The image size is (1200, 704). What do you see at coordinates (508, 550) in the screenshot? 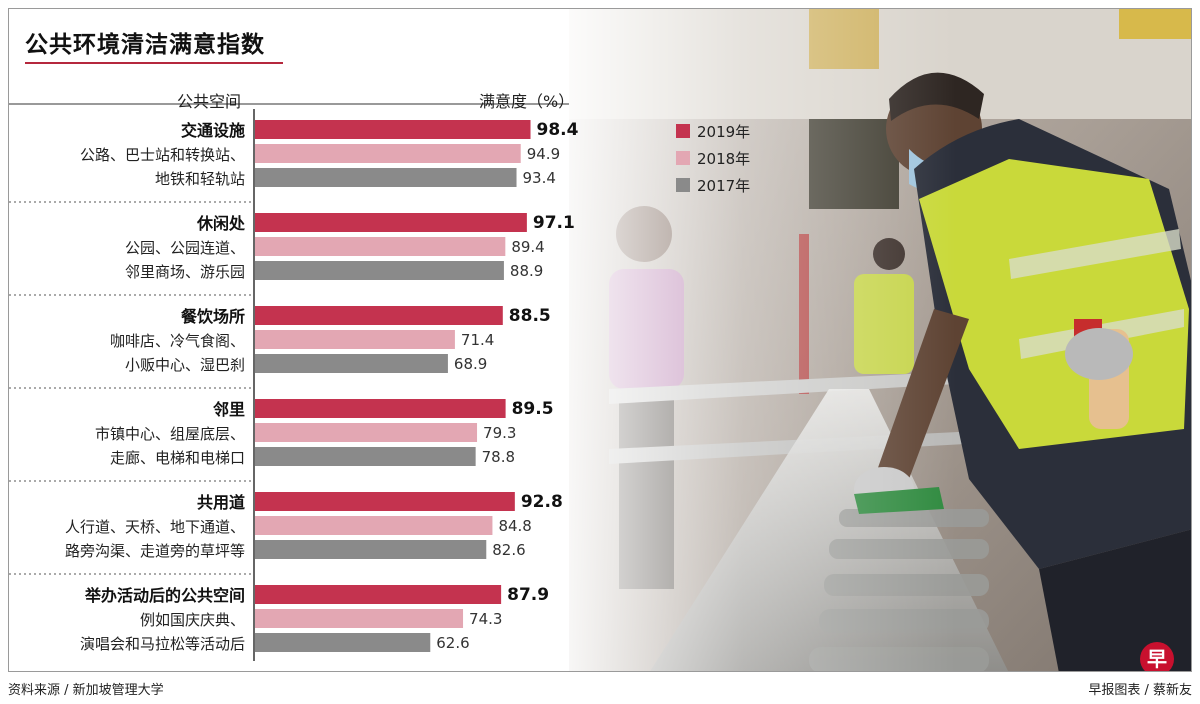
I see `value-label-4-2: 82.6` at bounding box center [508, 550].